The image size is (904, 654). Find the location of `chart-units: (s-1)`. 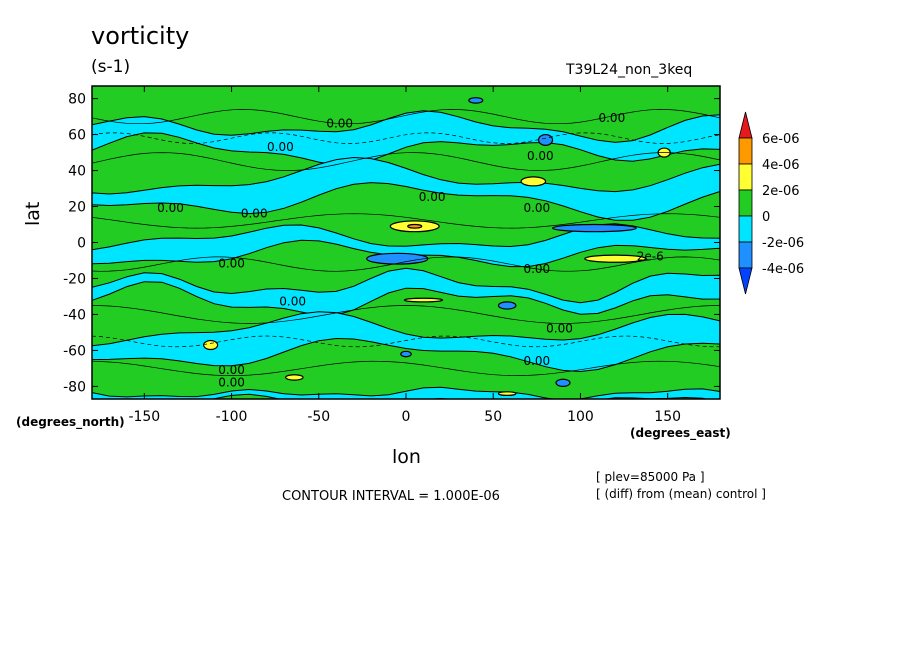

chart-units: (s-1) is located at coordinates (111, 67).